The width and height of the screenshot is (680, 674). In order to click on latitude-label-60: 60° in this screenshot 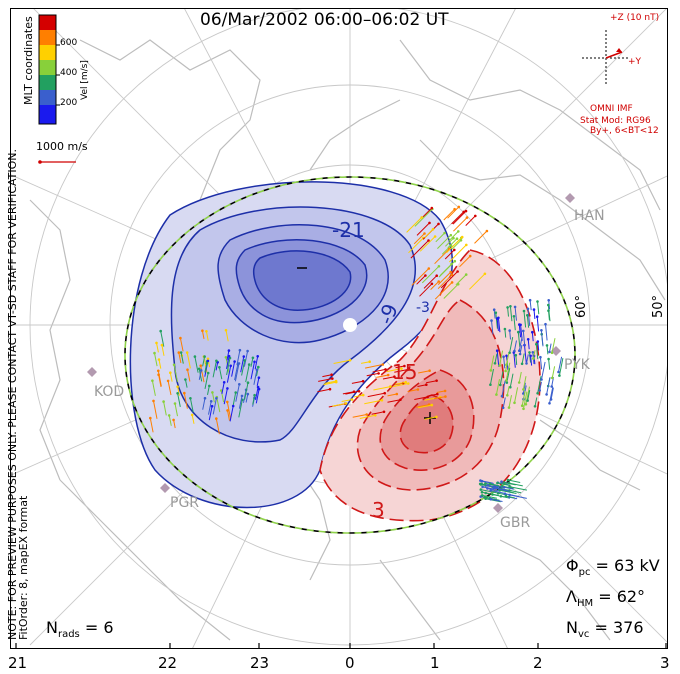, I will do `click(581, 306)`.